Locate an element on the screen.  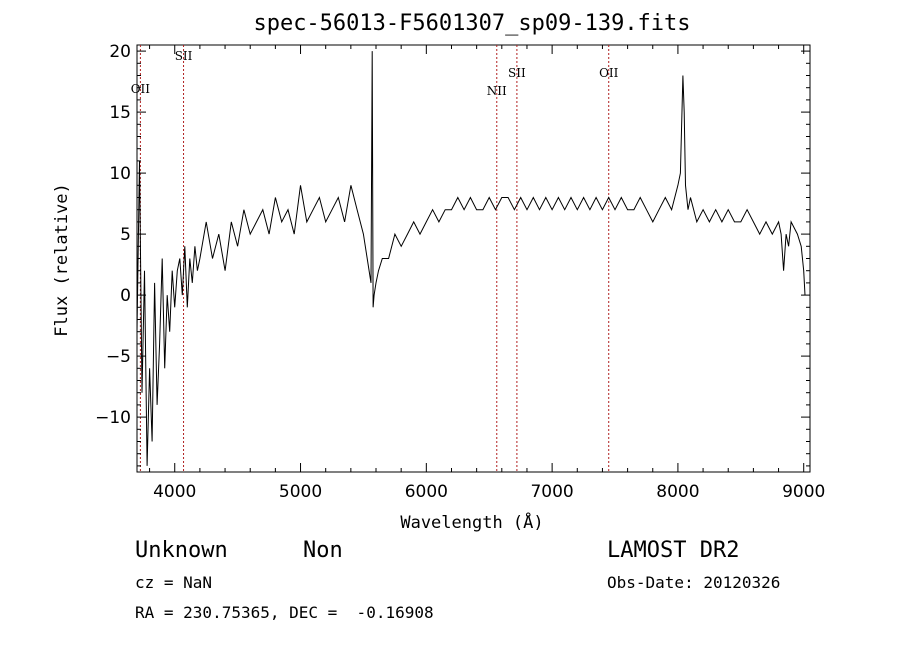
y-axis-label: Flux (relative) is located at coordinates (62, 260).